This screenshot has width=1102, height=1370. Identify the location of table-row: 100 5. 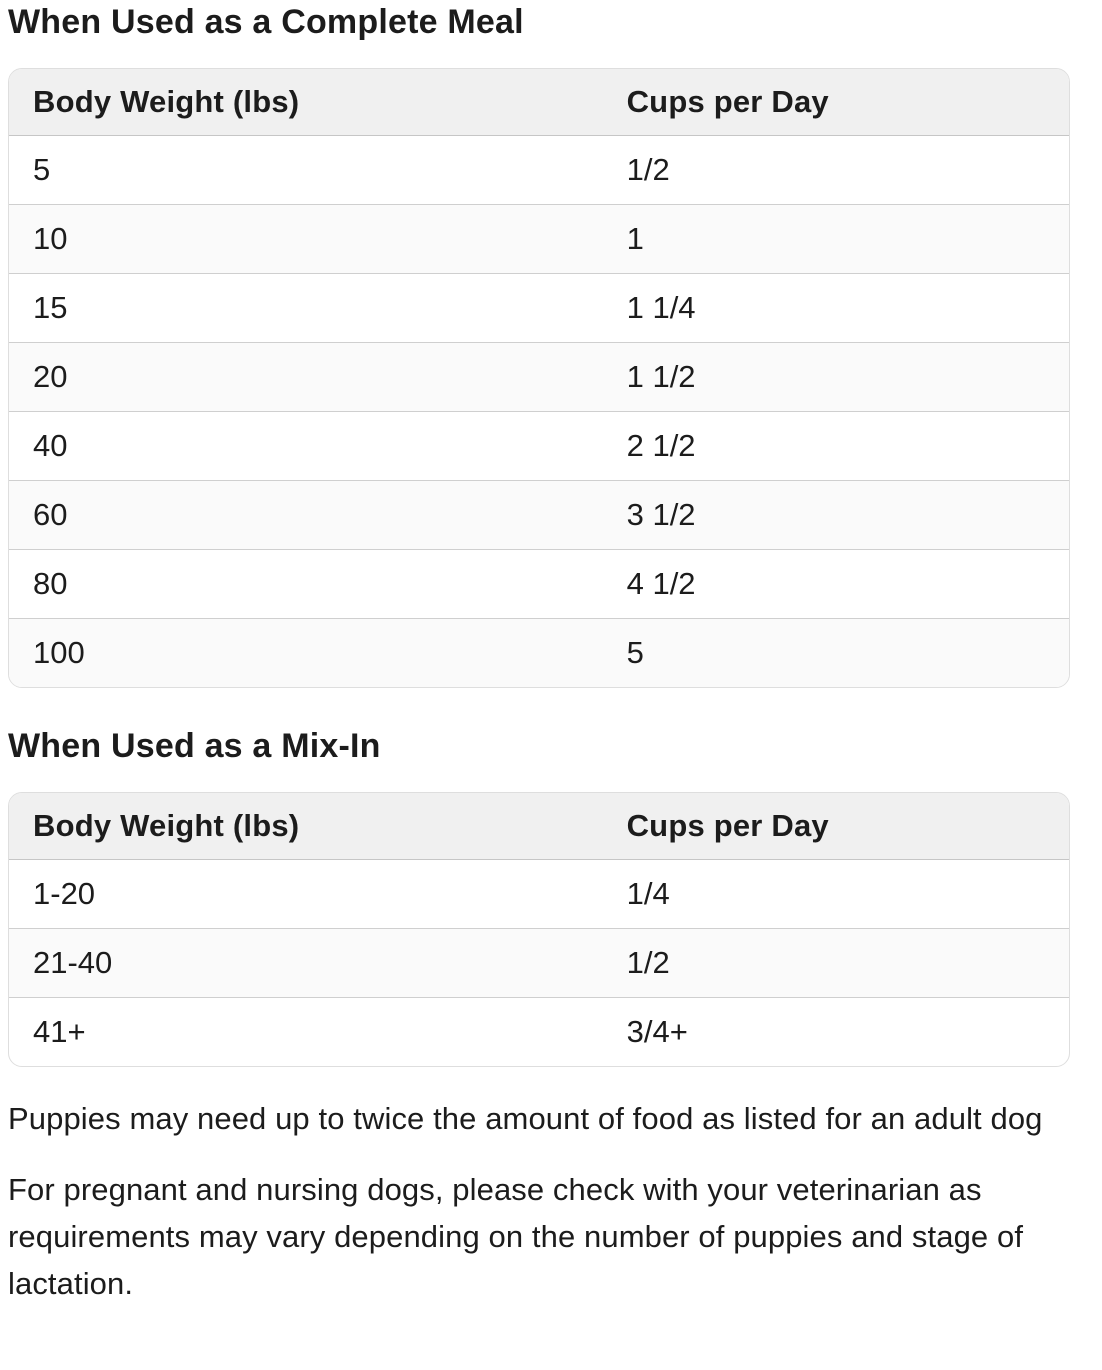
(539, 652).